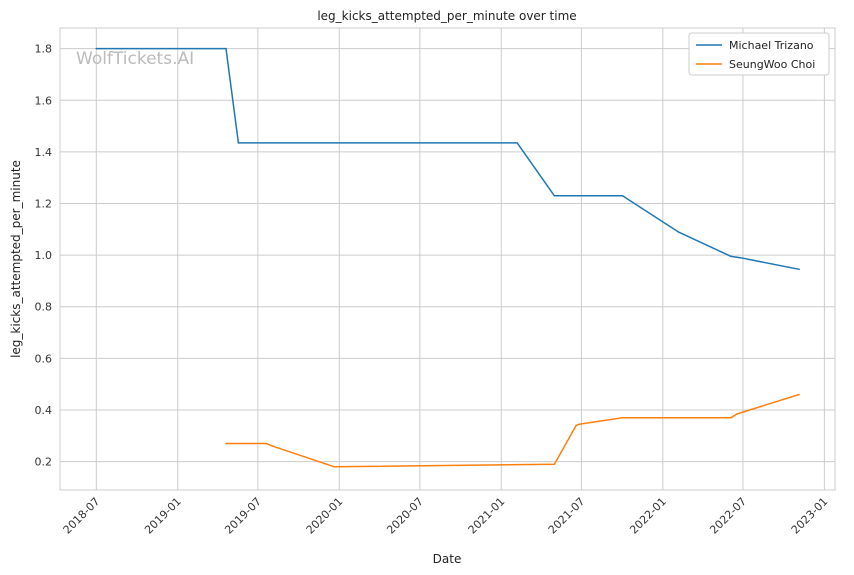  What do you see at coordinates (447, 559) in the screenshot?
I see `x-axis-label: Date` at bounding box center [447, 559].